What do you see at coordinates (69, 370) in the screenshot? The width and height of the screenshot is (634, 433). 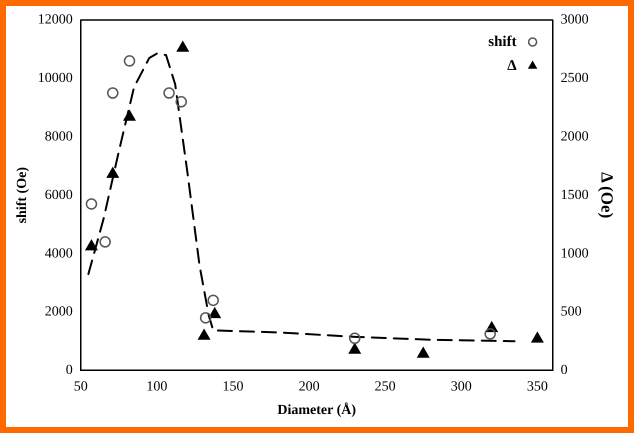 I see `y-tick-label: 0` at bounding box center [69, 370].